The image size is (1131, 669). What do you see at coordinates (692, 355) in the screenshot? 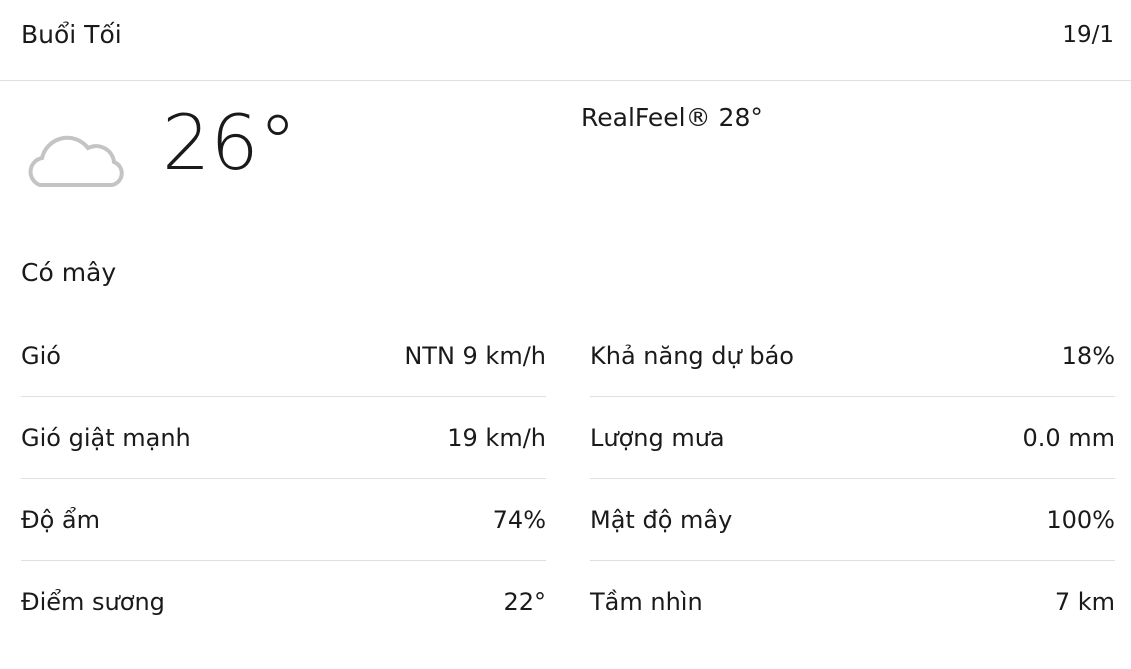
I see `detail-label: Khả năng dự báo` at bounding box center [692, 355].